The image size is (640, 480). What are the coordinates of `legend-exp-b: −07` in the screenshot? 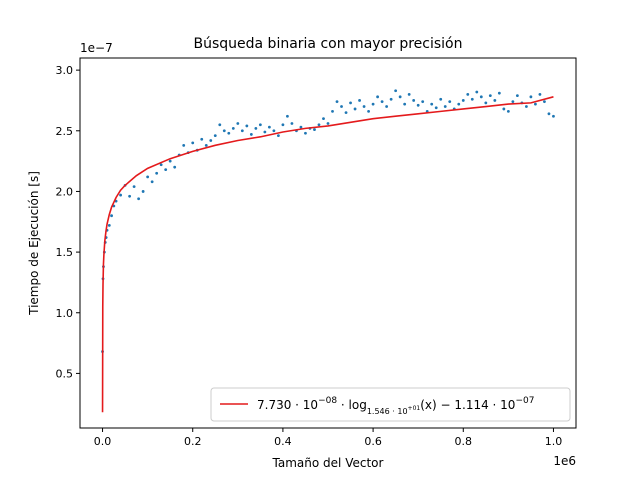 It's located at (524, 401).